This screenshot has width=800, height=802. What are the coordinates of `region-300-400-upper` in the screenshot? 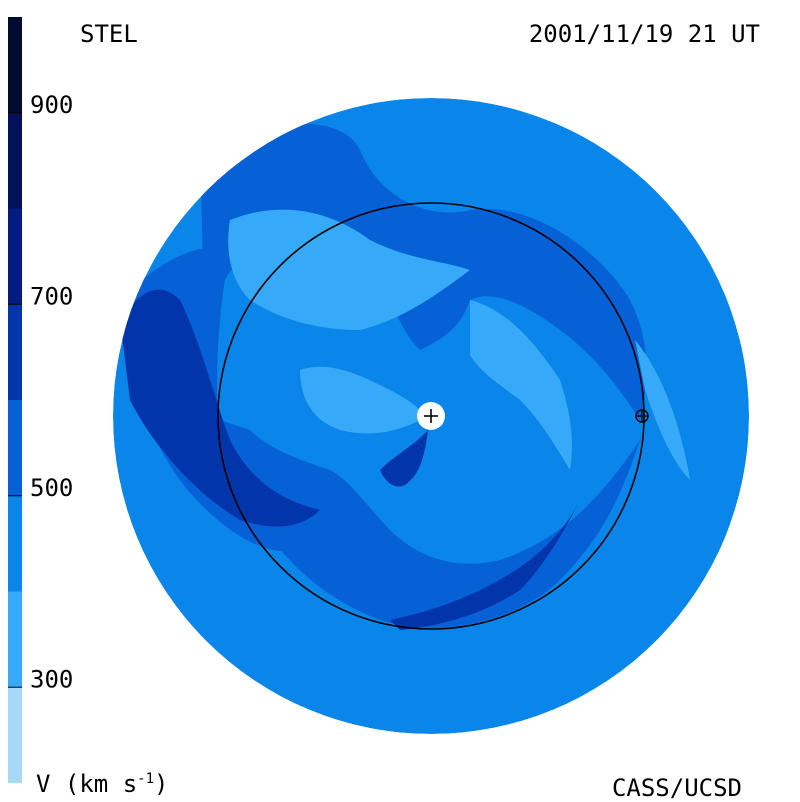 It's located at (349, 269).